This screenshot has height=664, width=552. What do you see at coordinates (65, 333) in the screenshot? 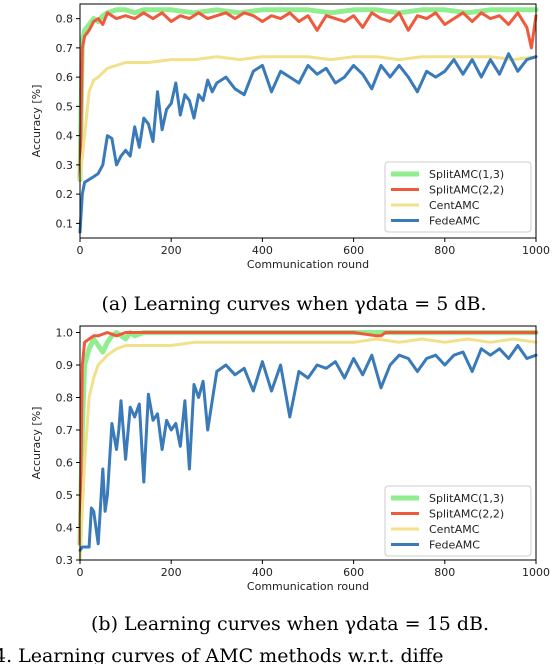
I see `y-tick-label: 1.0` at bounding box center [65, 333].